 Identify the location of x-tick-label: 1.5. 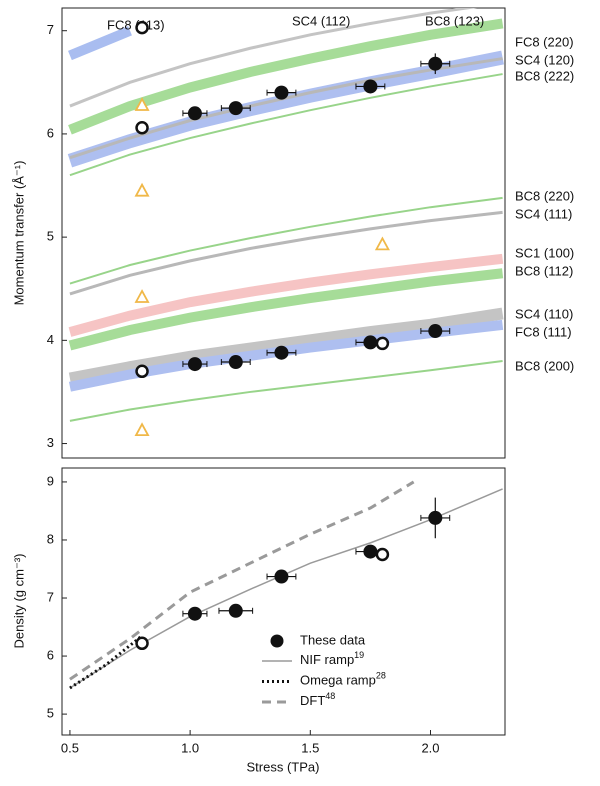
(310, 747).